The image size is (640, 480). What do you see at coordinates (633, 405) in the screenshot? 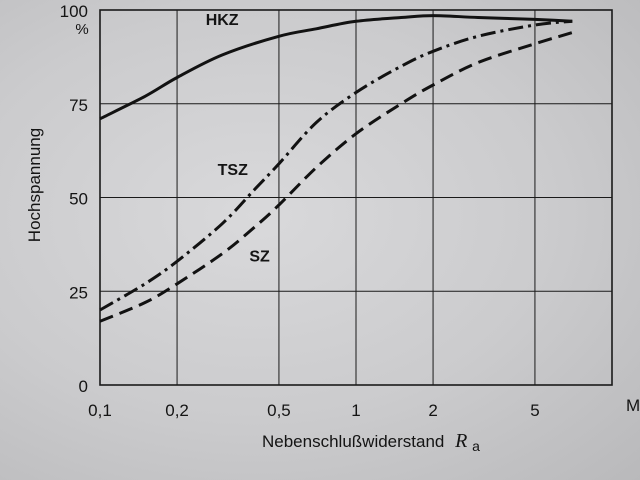
I see `x-unit-label: M` at bounding box center [633, 405].